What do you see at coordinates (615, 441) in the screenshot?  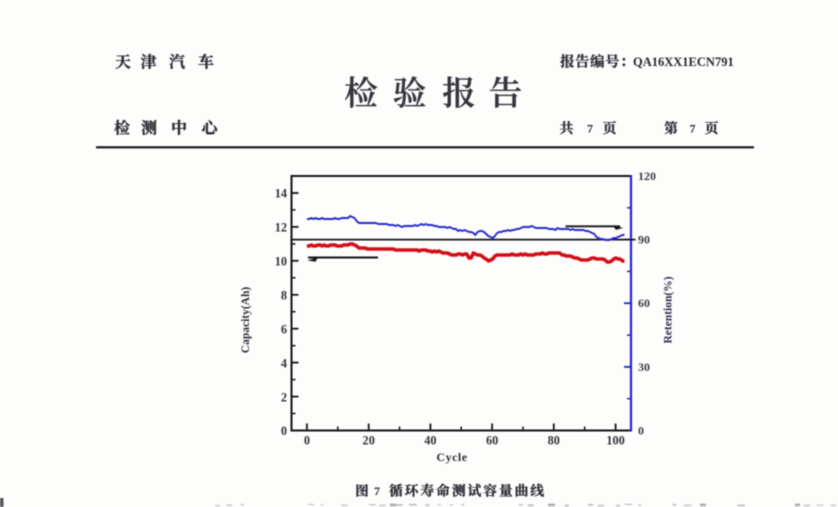 I see `svg-text: 100` at bounding box center [615, 441].